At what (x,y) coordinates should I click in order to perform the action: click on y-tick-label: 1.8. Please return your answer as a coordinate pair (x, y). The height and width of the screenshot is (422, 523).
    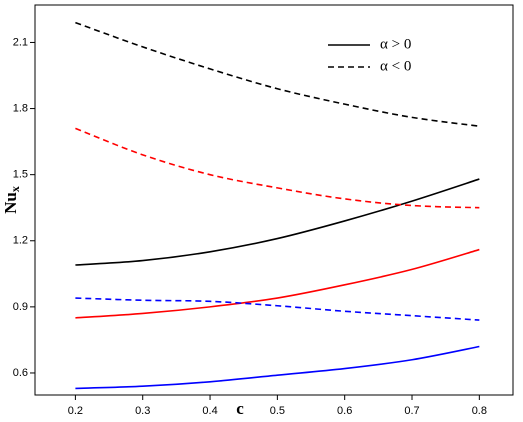
    Looking at the image, I should click on (20, 108).